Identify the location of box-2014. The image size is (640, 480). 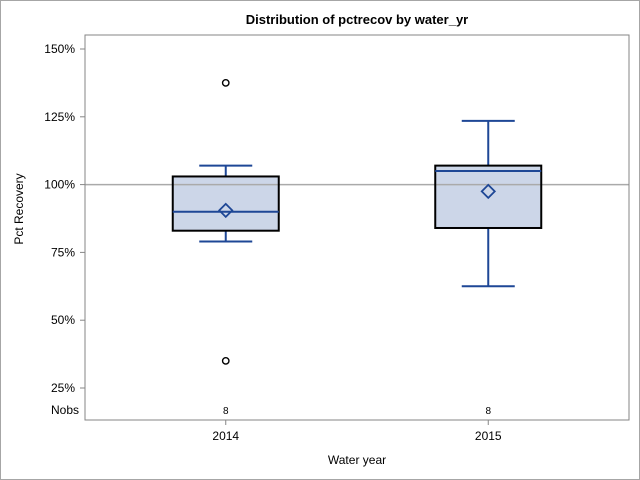
(225, 203).